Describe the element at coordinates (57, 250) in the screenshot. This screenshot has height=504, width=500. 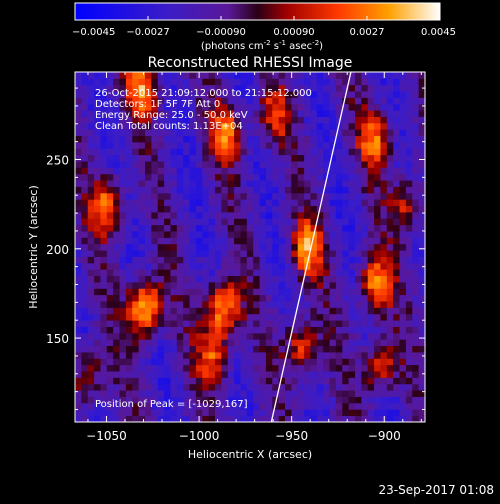
I see `y-tick-label: 200` at that location.